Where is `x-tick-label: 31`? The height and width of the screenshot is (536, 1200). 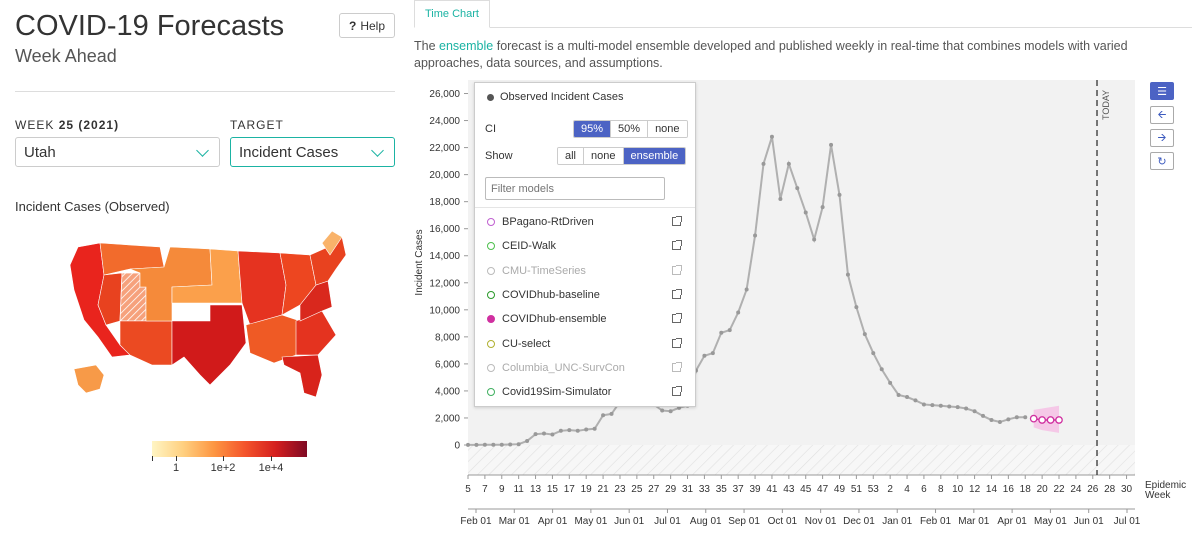 x-tick-label: 31 is located at coordinates (688, 489).